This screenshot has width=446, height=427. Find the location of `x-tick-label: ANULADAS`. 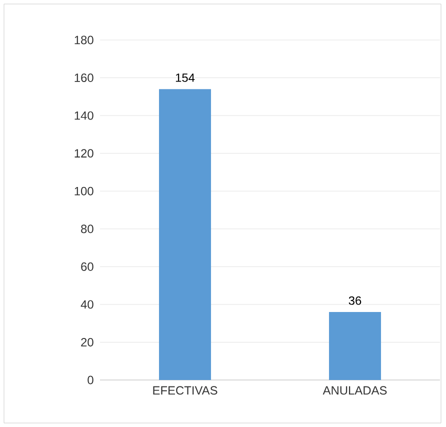

x-tick-label: ANULADAS is located at coordinates (354, 390).